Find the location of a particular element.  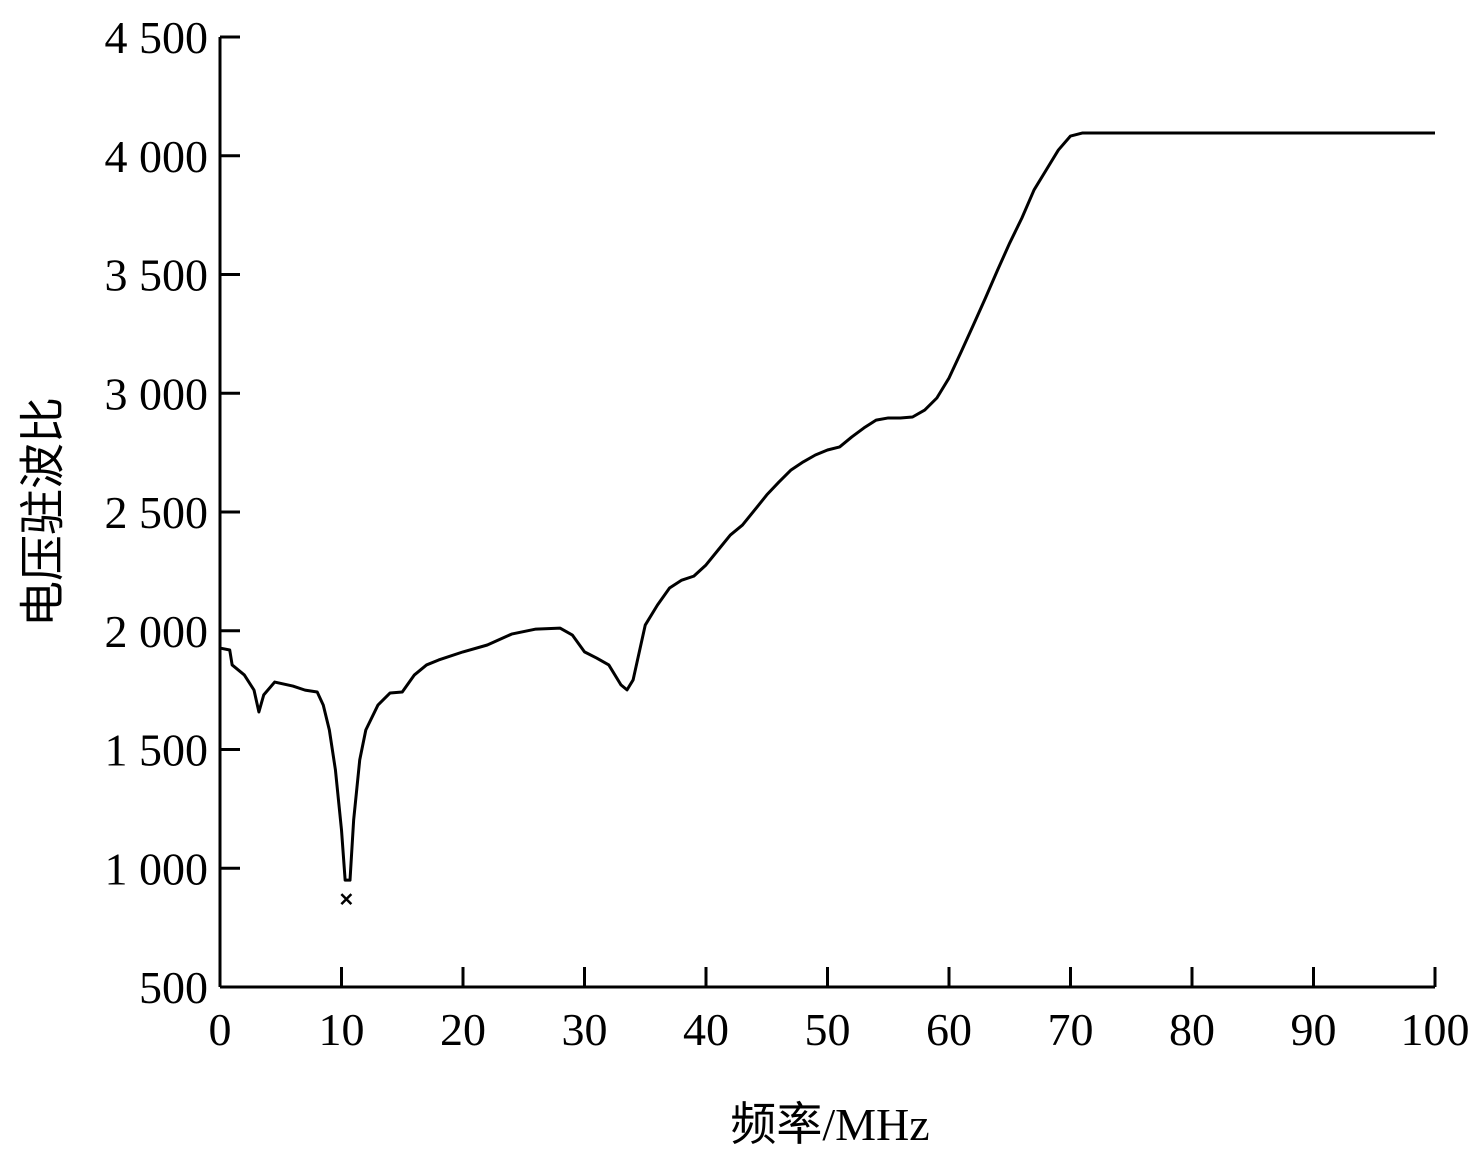

x-tick-label: 70 is located at coordinates (1071, 1029).